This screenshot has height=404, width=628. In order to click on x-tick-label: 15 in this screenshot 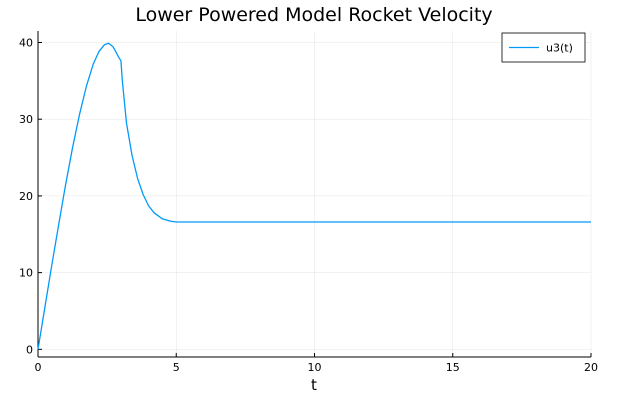, I will do `click(453, 367)`.